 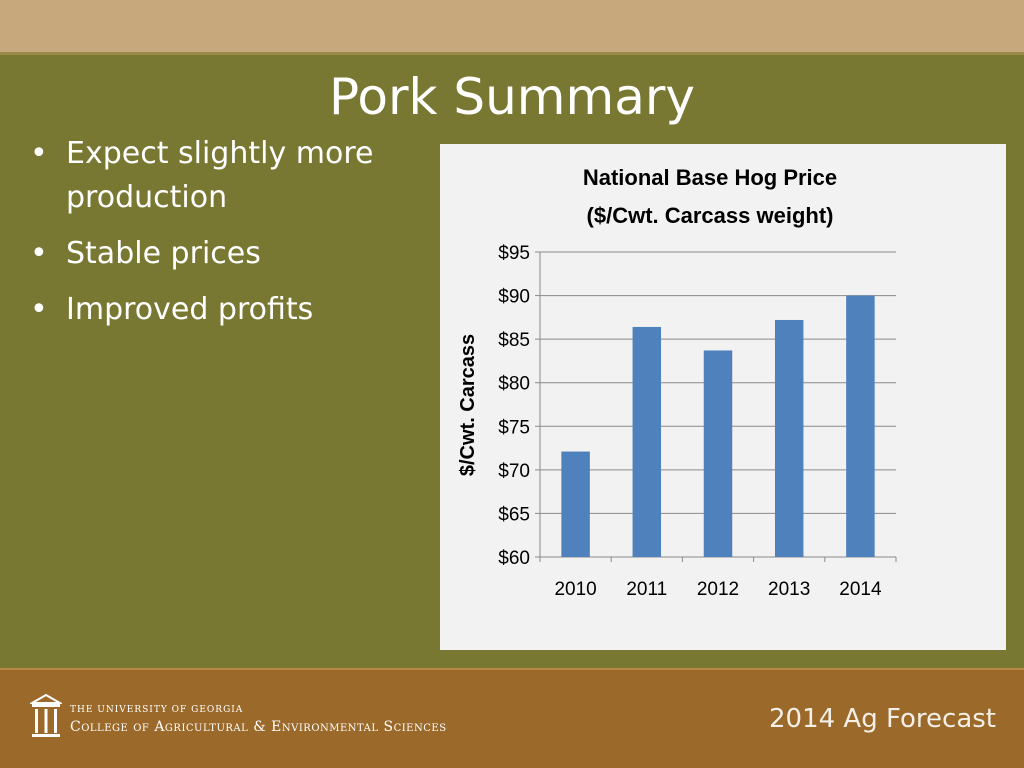 What do you see at coordinates (646, 589) in the screenshot?
I see `x-tick-label: 2011` at bounding box center [646, 589].